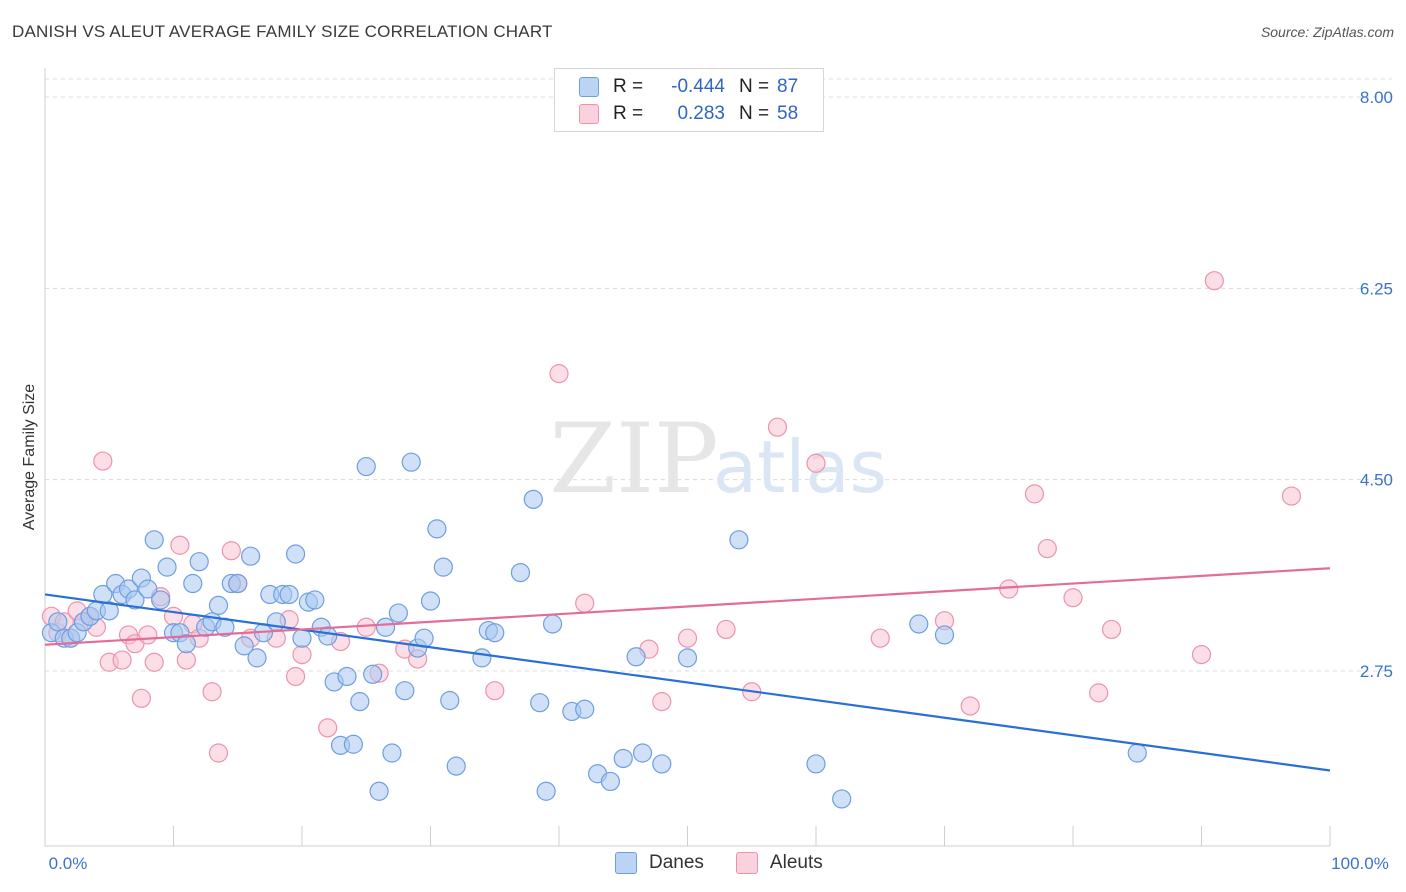  Describe the element at coordinates (1376, 384) in the screenshot. I see `y-tick-labels: 2.75 4.50 6.25 8.00` at that location.